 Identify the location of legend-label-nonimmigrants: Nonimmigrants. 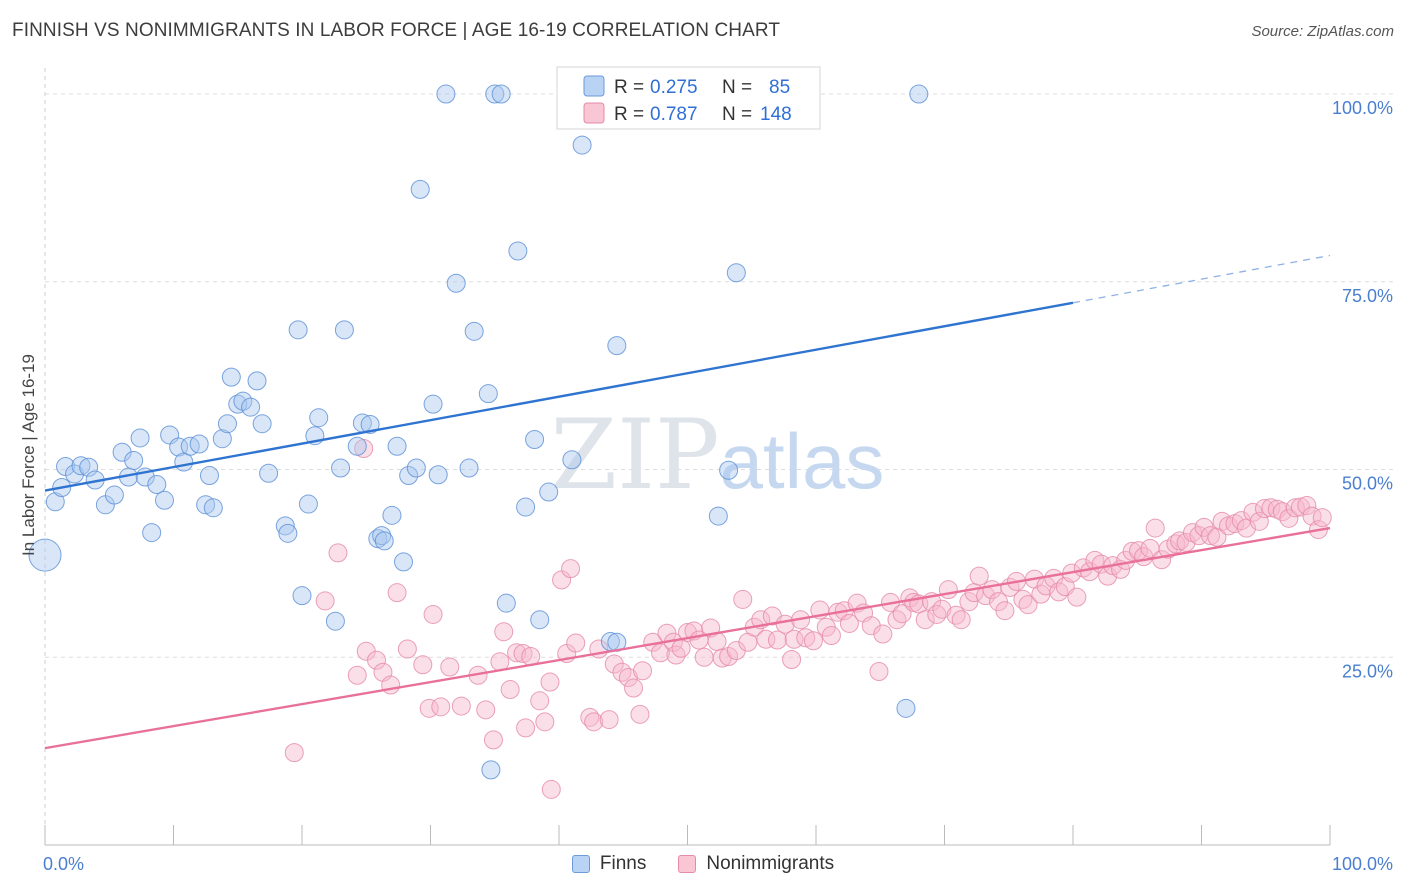
(770, 863).